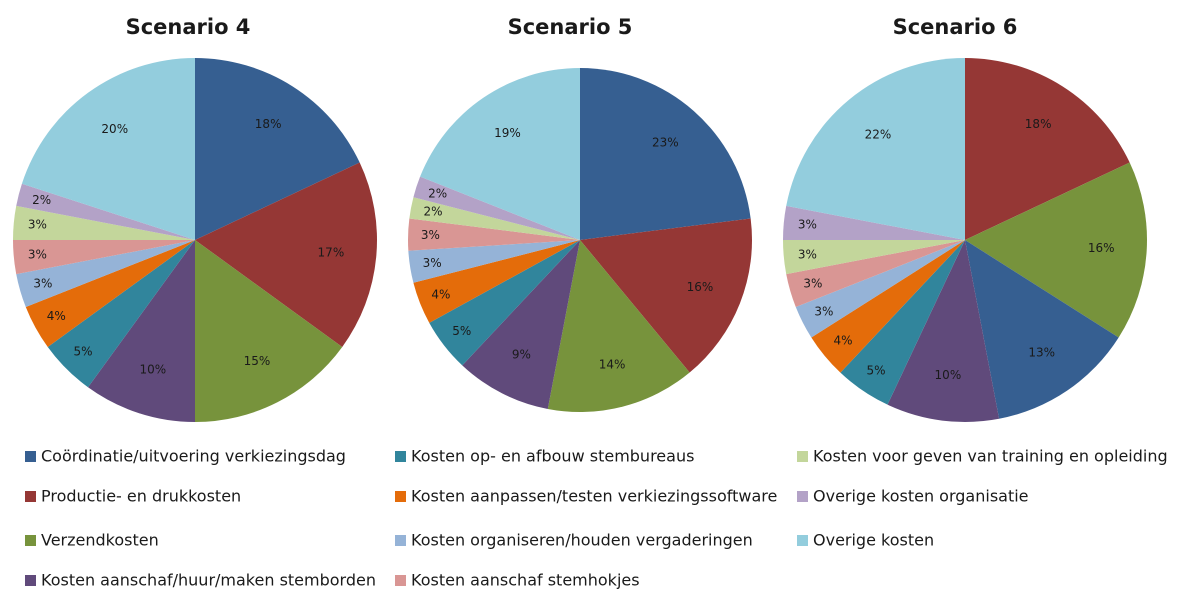 This screenshot has height=594, width=1181. What do you see at coordinates (665, 143) in the screenshot?
I see `data-label: 23%` at bounding box center [665, 143].